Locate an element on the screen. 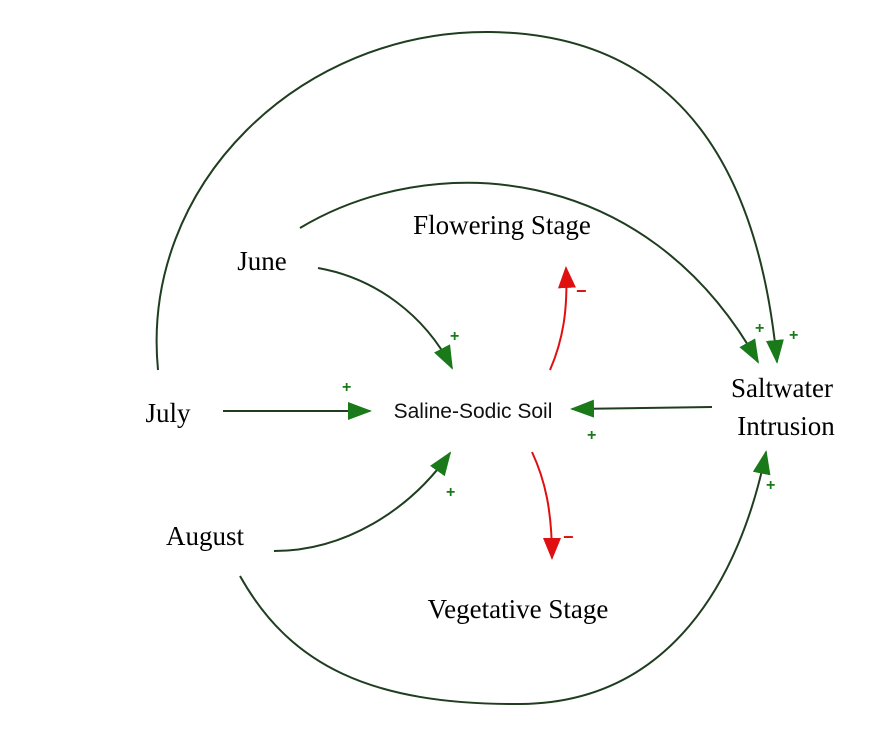 Image resolution: width=892 pixels, height=734 pixels. link-june-to-saltwater is located at coordinates (529, 272).